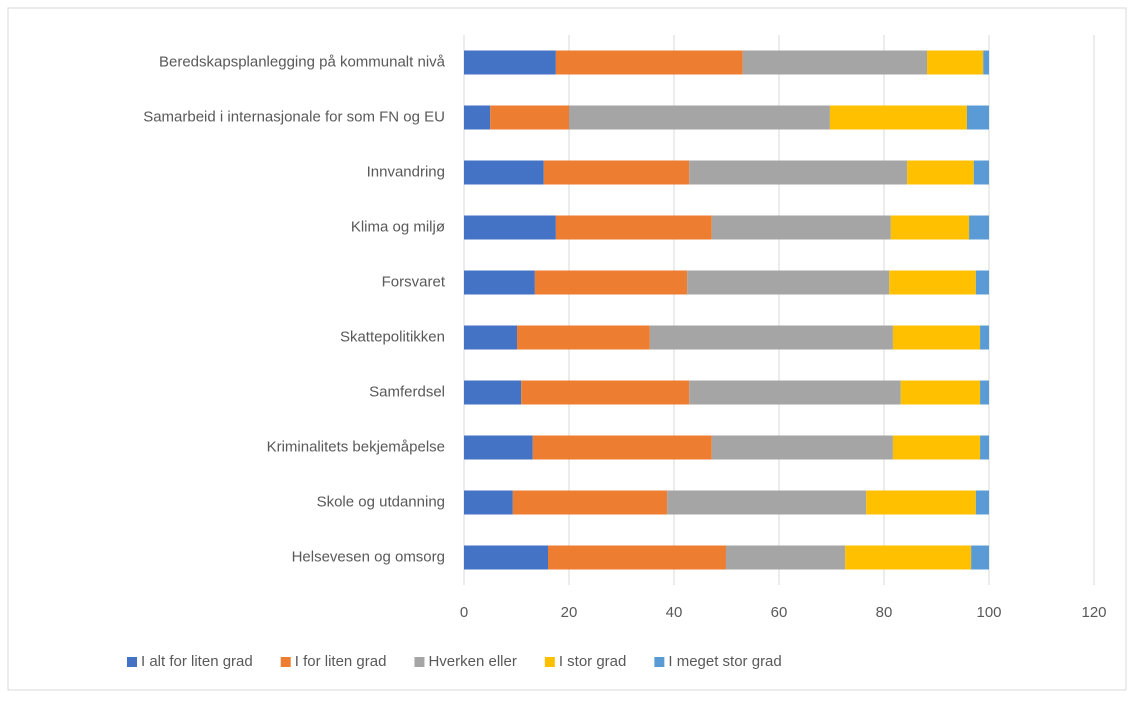 This screenshot has width=1134, height=703. What do you see at coordinates (302, 61) in the screenshot?
I see `y-tick-label: Beredskapsplanlegging på kommunalt nivå` at bounding box center [302, 61].